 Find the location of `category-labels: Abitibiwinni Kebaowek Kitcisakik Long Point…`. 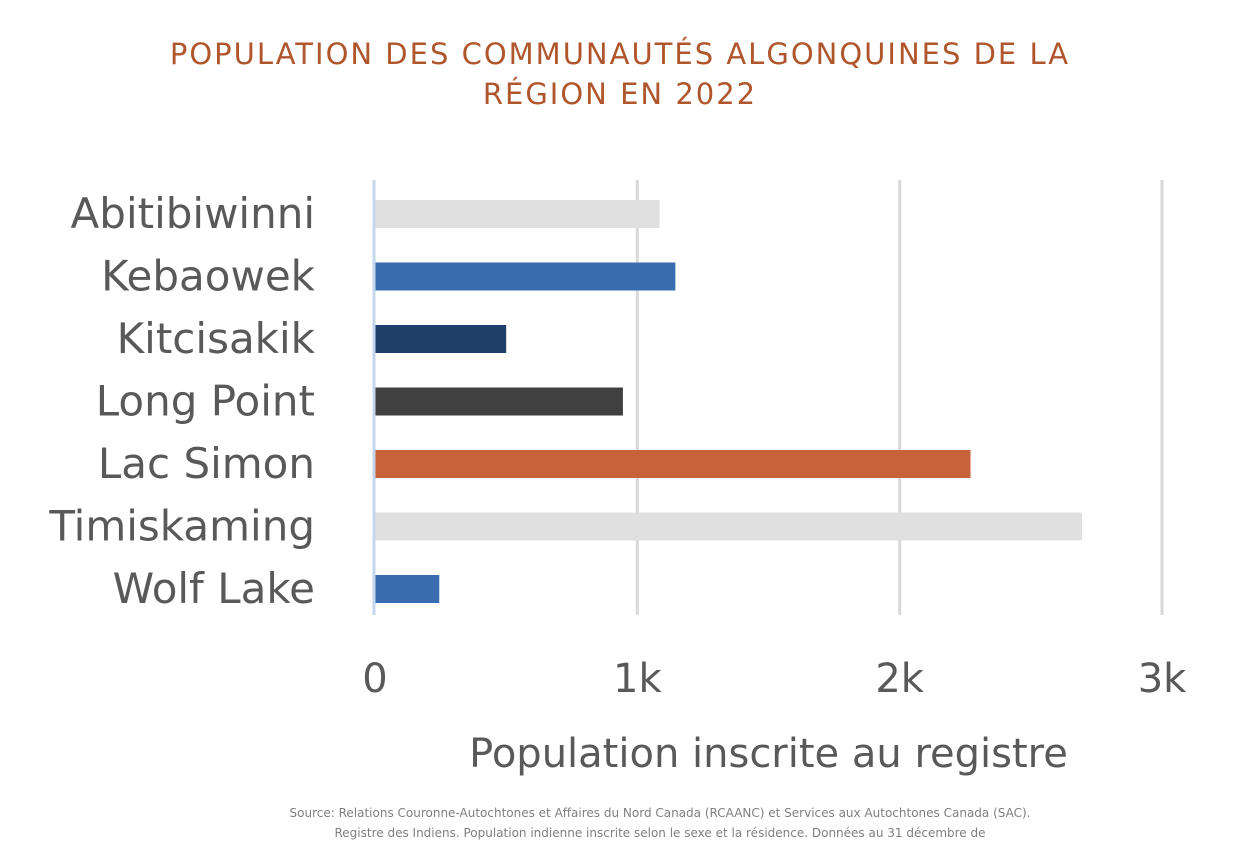

category-labels: Abitibiwinni Kebaowek Kitcisakik Long Point… is located at coordinates (181, 401).